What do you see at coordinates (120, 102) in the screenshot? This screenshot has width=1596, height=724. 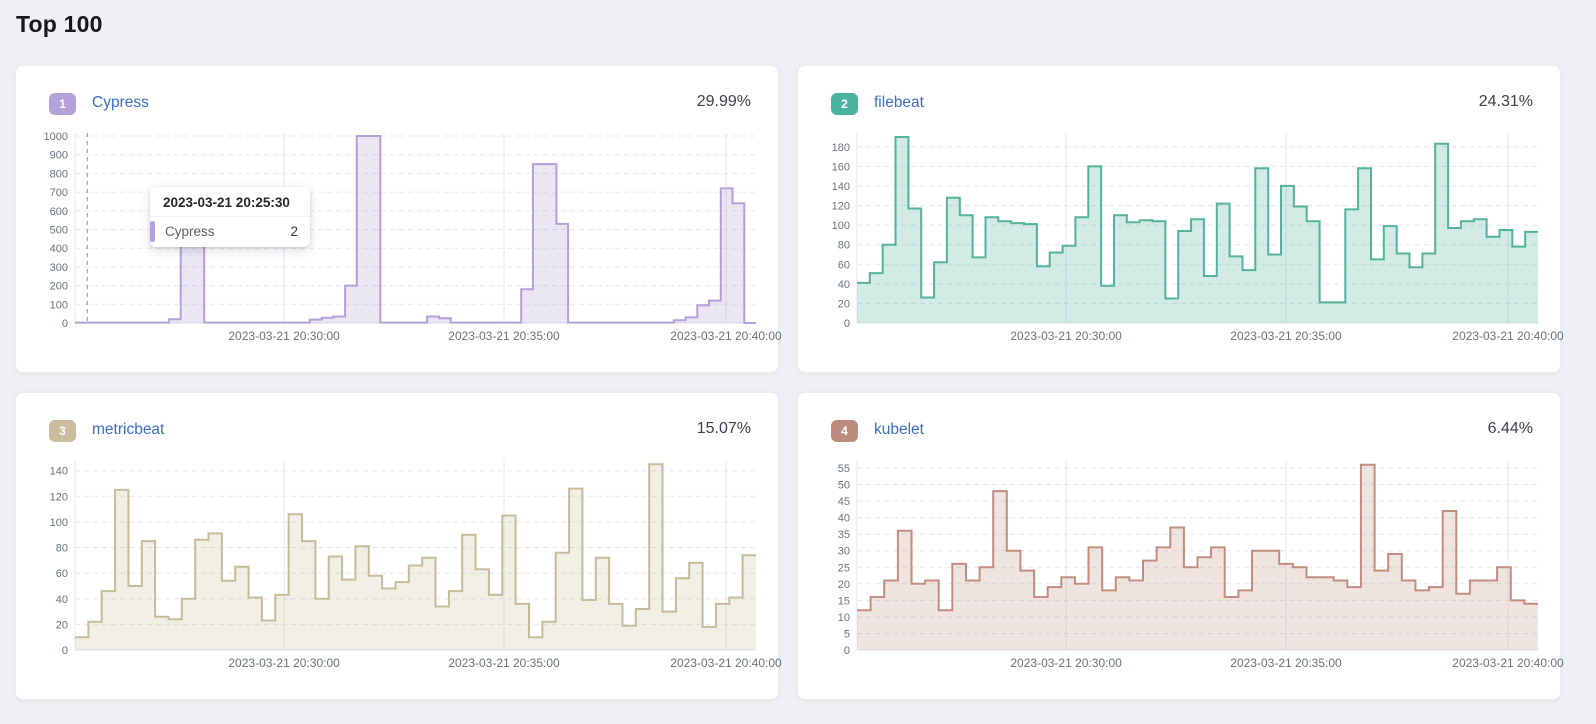 I see `series-link: Cypress` at bounding box center [120, 102].